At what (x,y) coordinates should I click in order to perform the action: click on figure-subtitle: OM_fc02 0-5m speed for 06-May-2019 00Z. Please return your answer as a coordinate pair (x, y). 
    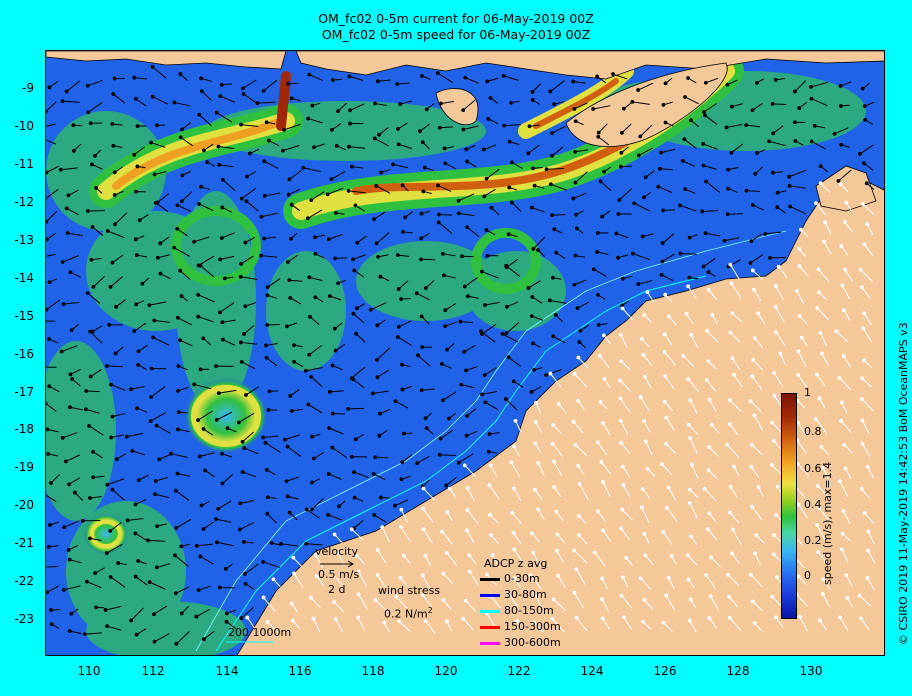
    Looking at the image, I should click on (456, 34).